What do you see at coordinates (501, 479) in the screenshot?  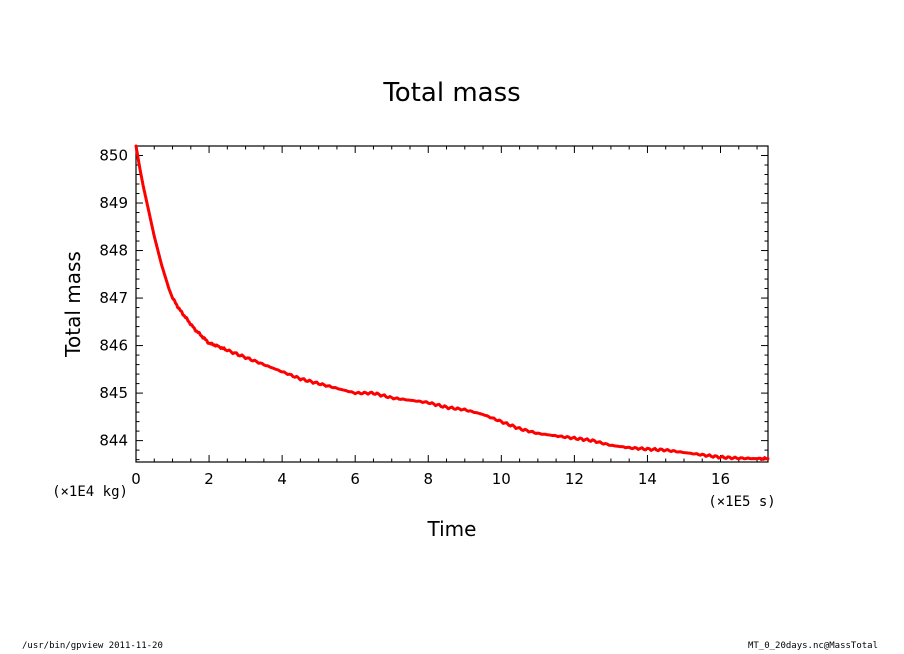 I see `x-tick-label: 10` at bounding box center [501, 479].